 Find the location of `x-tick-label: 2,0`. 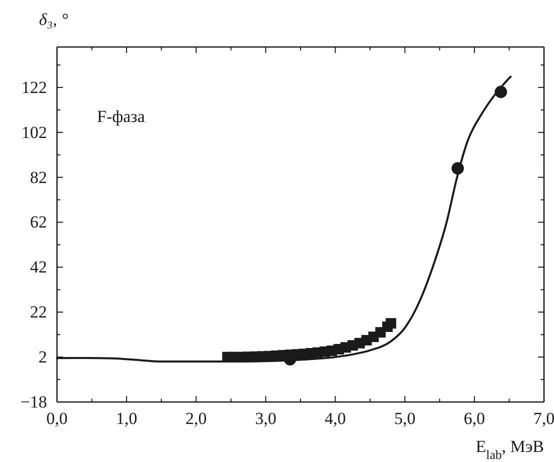

x-tick-label: 2,0 is located at coordinates (196, 418).